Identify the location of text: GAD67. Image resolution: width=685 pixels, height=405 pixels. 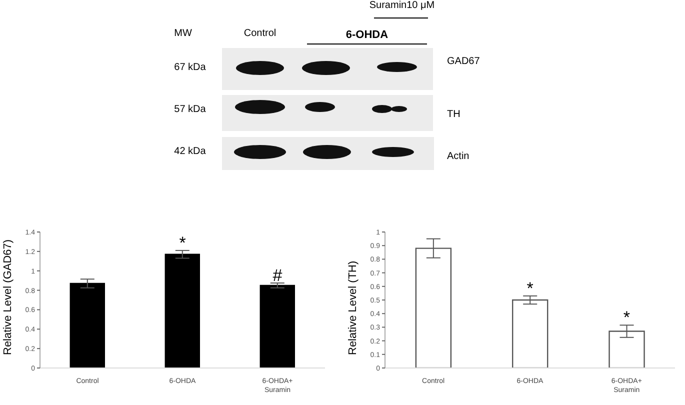
(463, 61).